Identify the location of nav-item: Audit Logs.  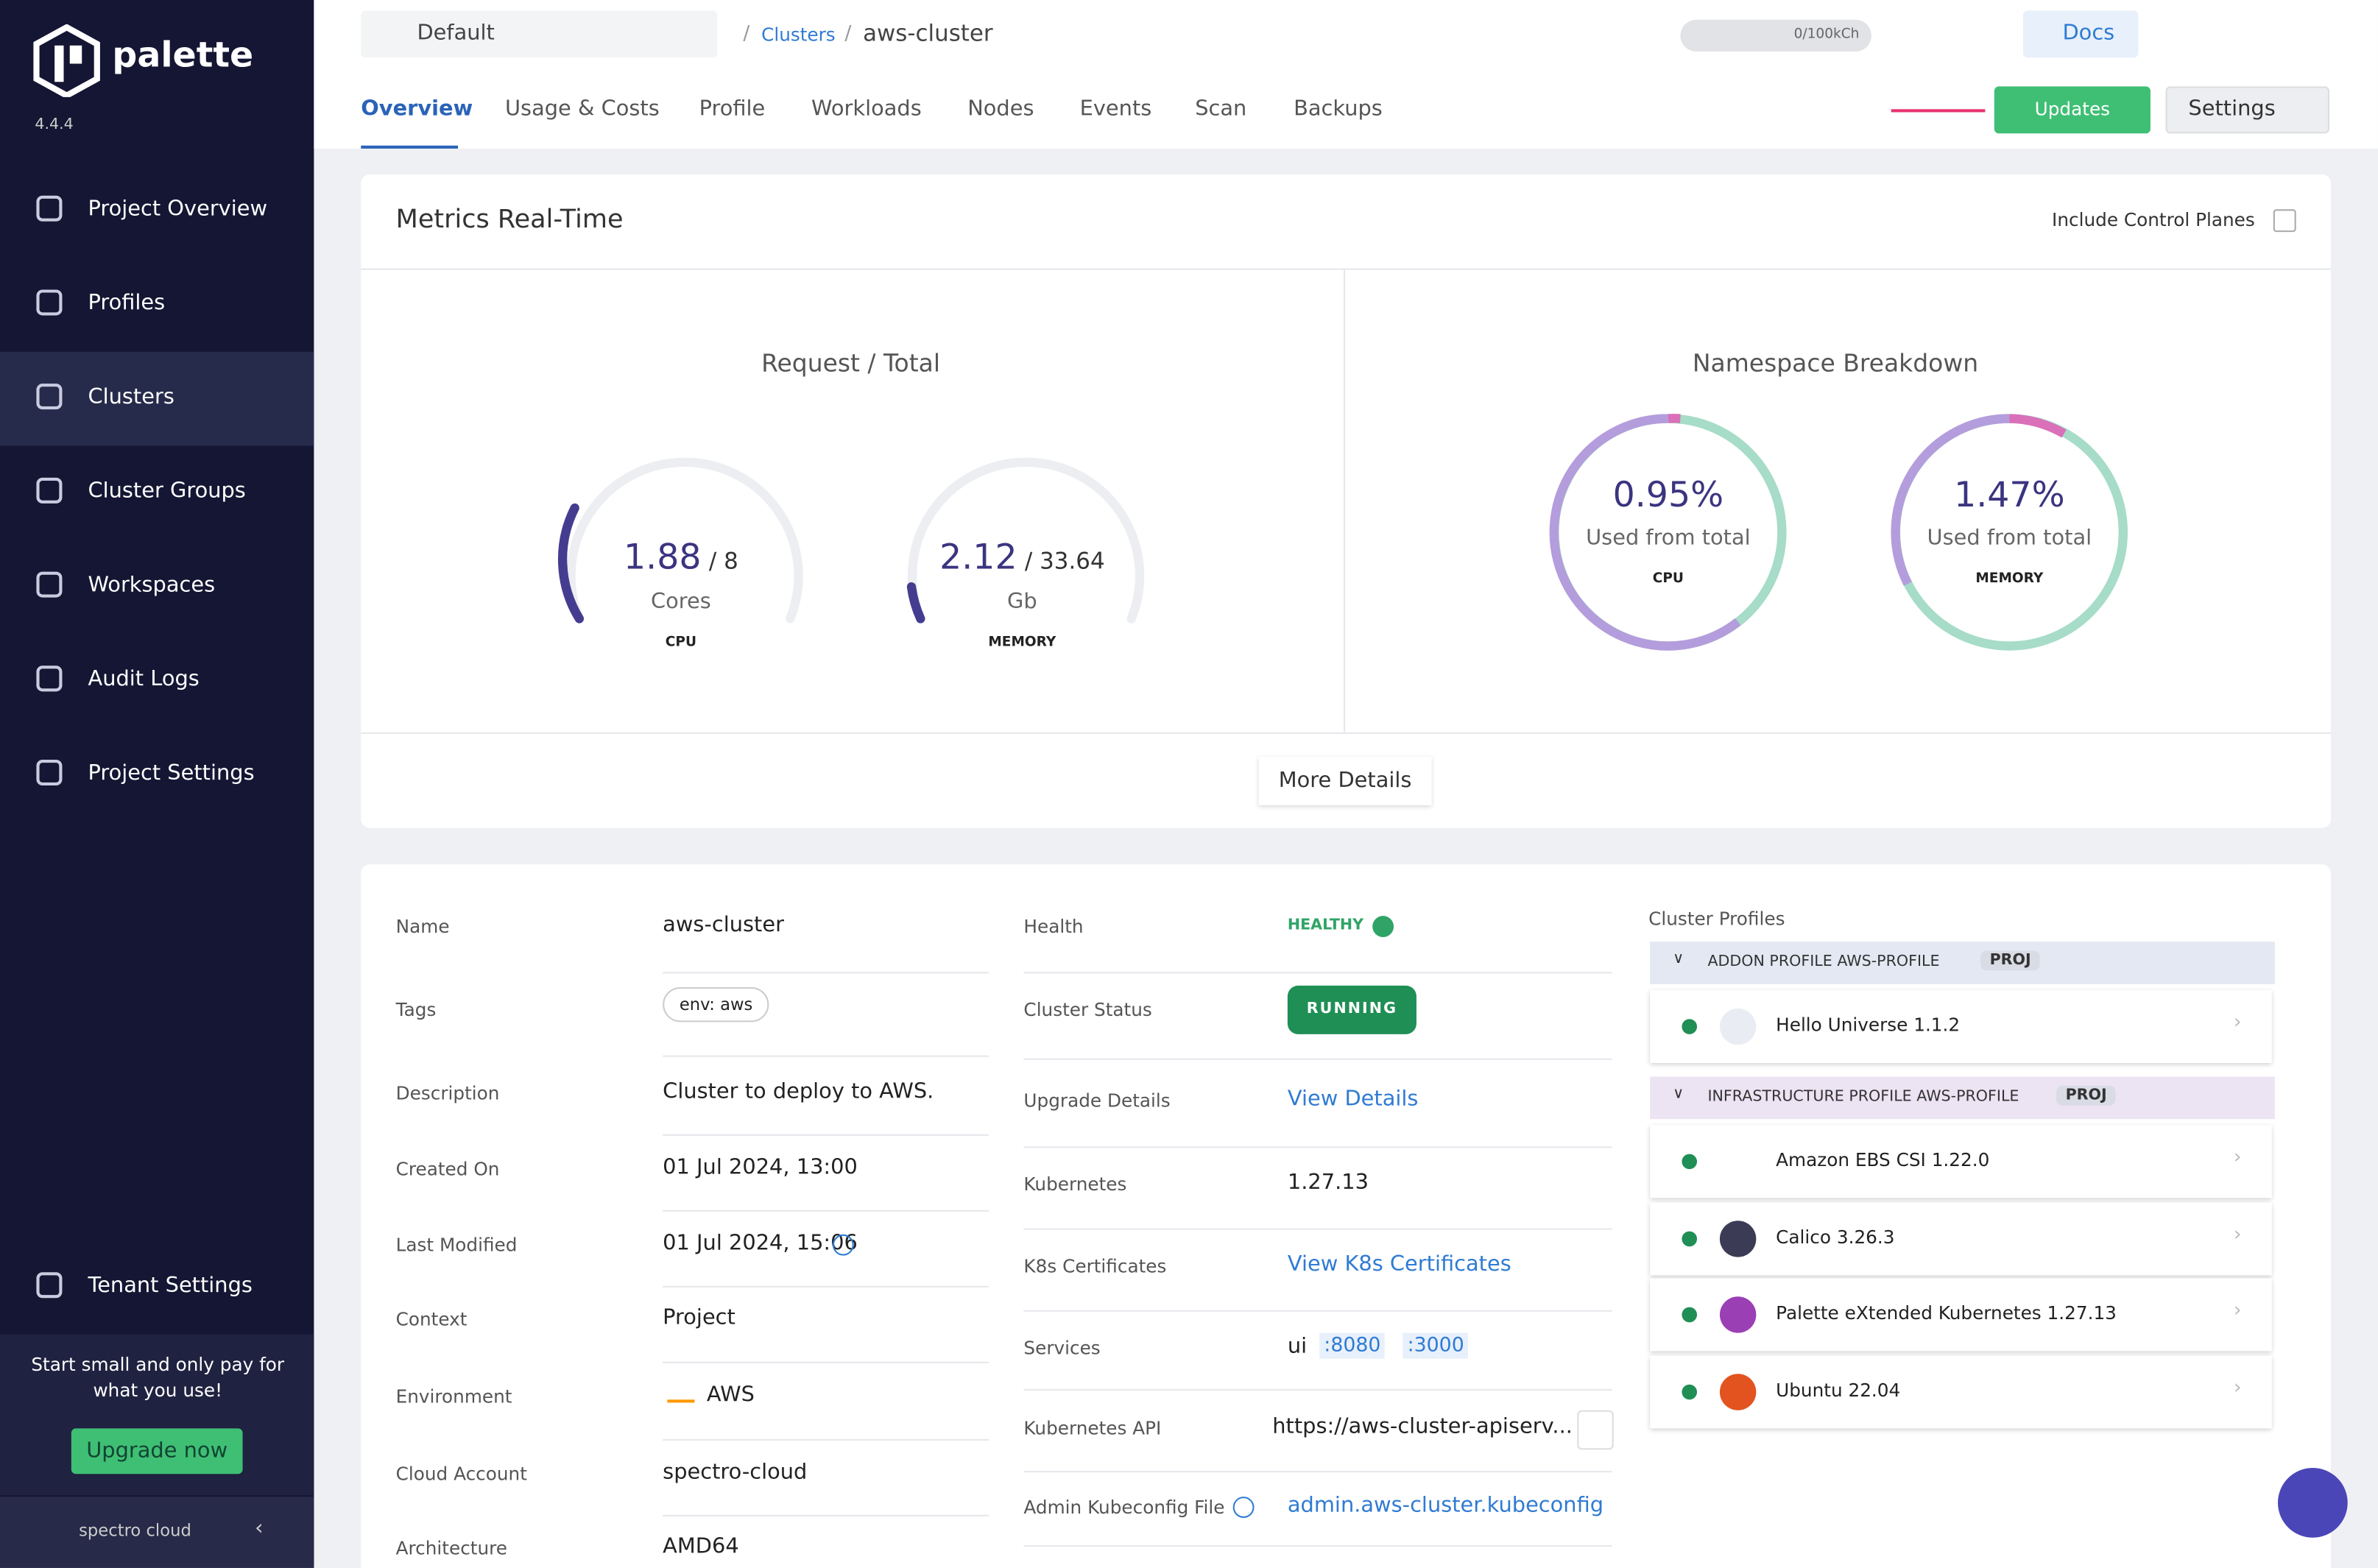
(157, 681).